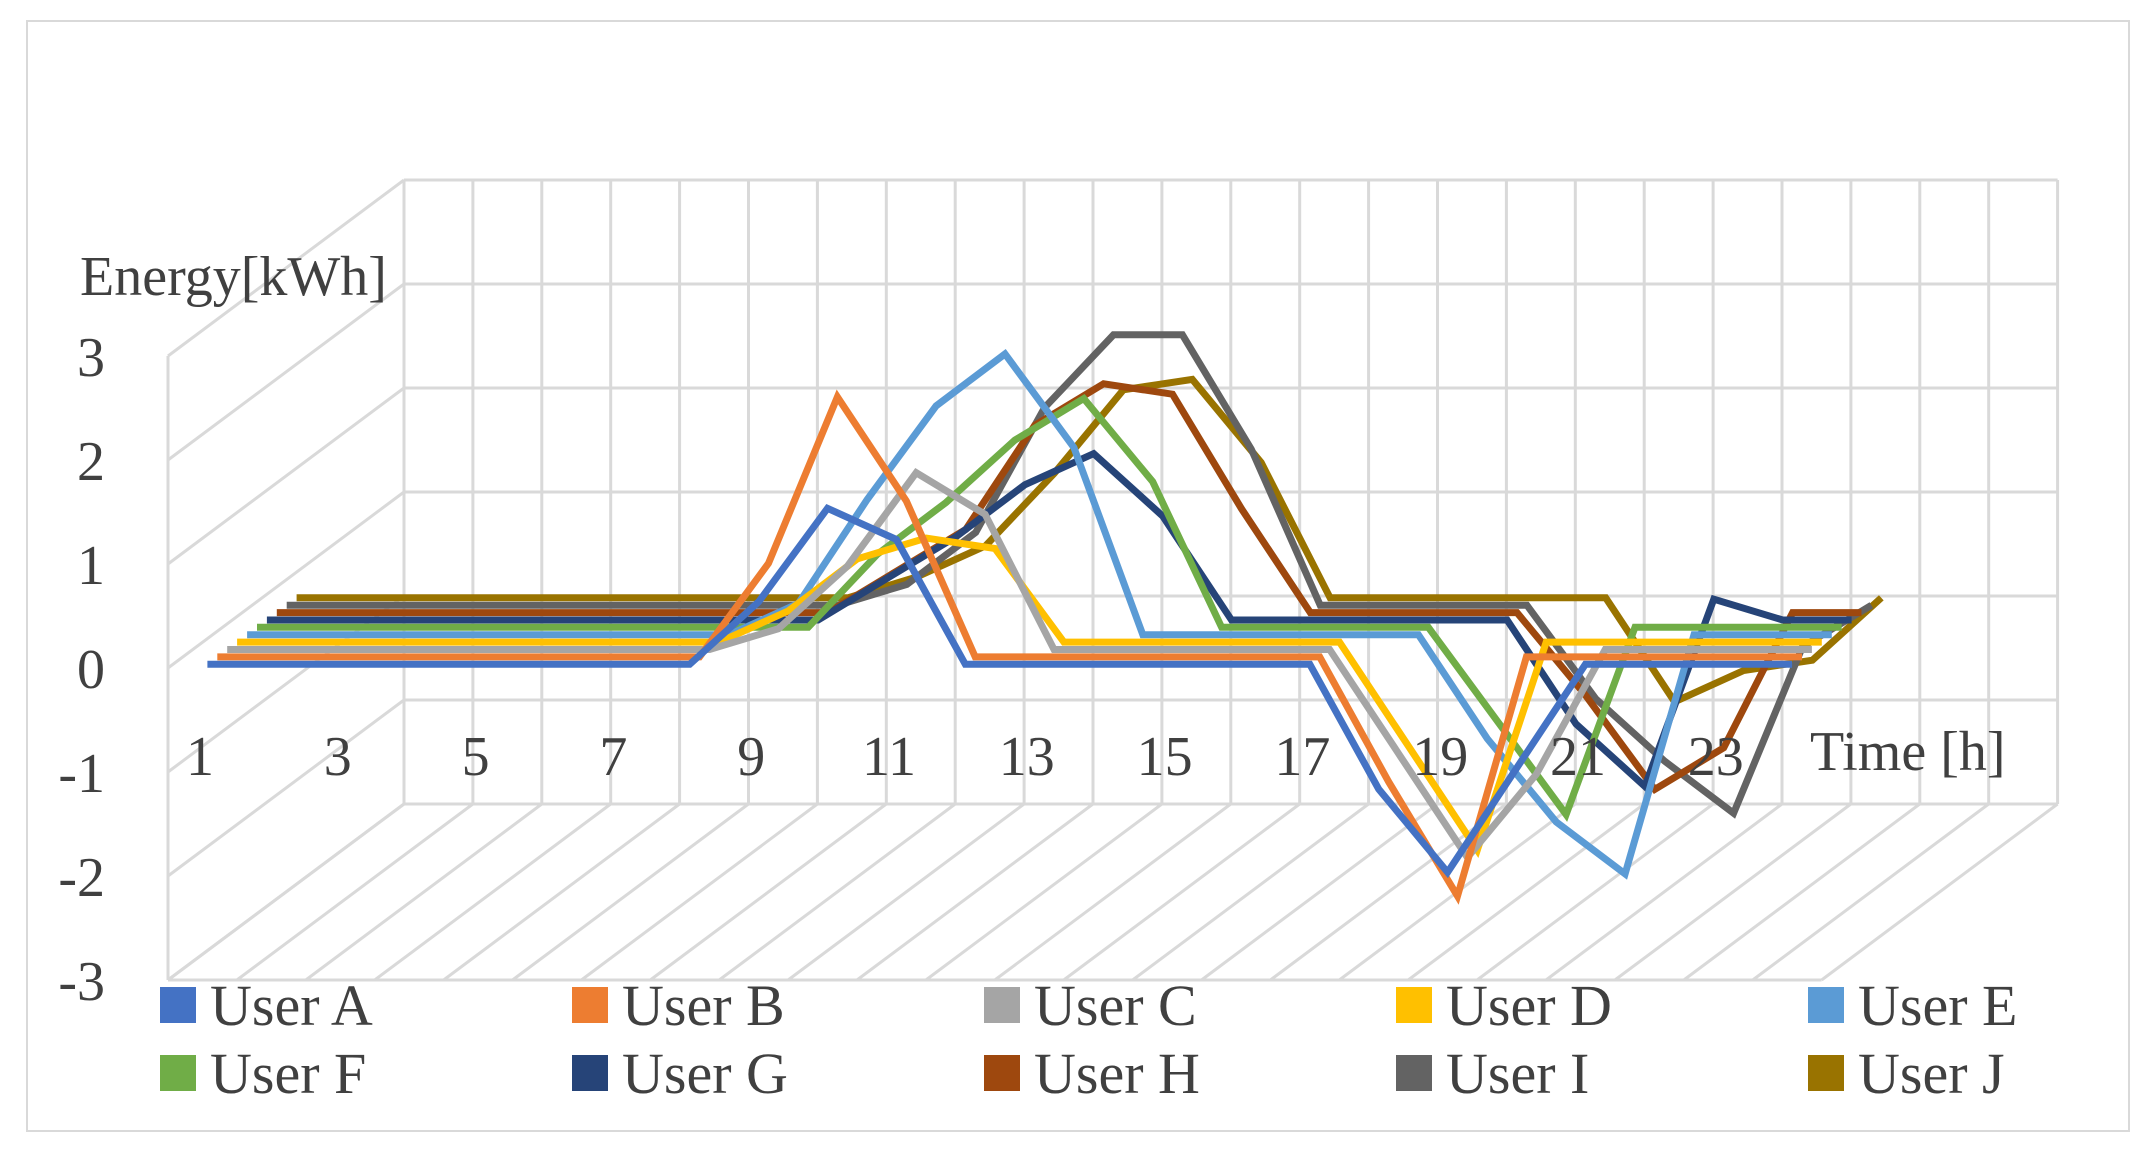  What do you see at coordinates (338, 757) in the screenshot?
I see `x-tick-label: 3` at bounding box center [338, 757].